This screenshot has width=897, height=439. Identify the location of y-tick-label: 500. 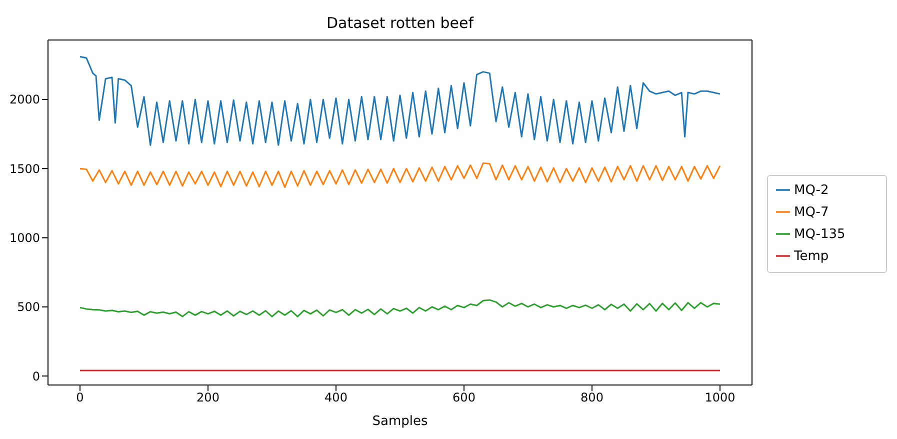
(28, 307).